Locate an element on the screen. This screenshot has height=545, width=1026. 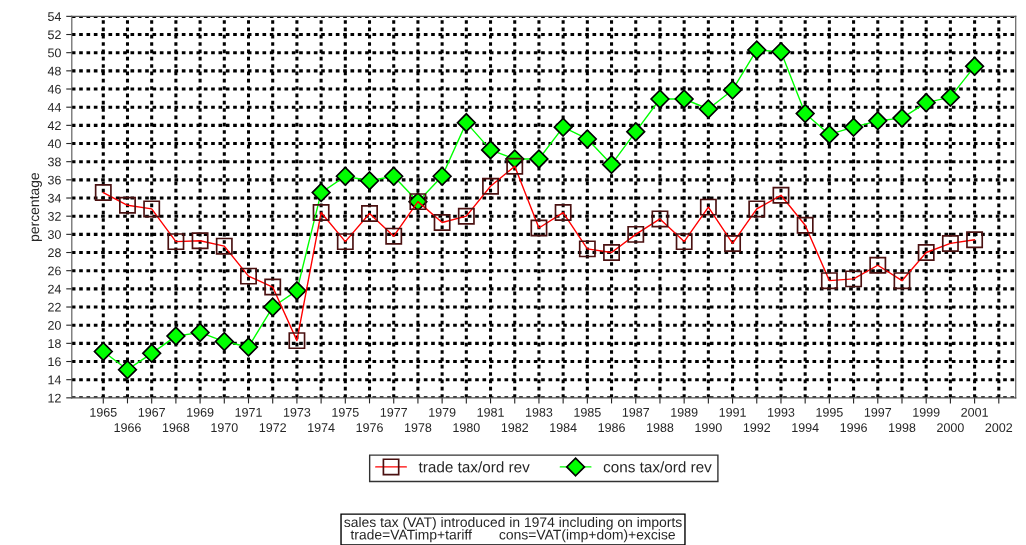
x-tick-label: 1976 is located at coordinates (369, 428).